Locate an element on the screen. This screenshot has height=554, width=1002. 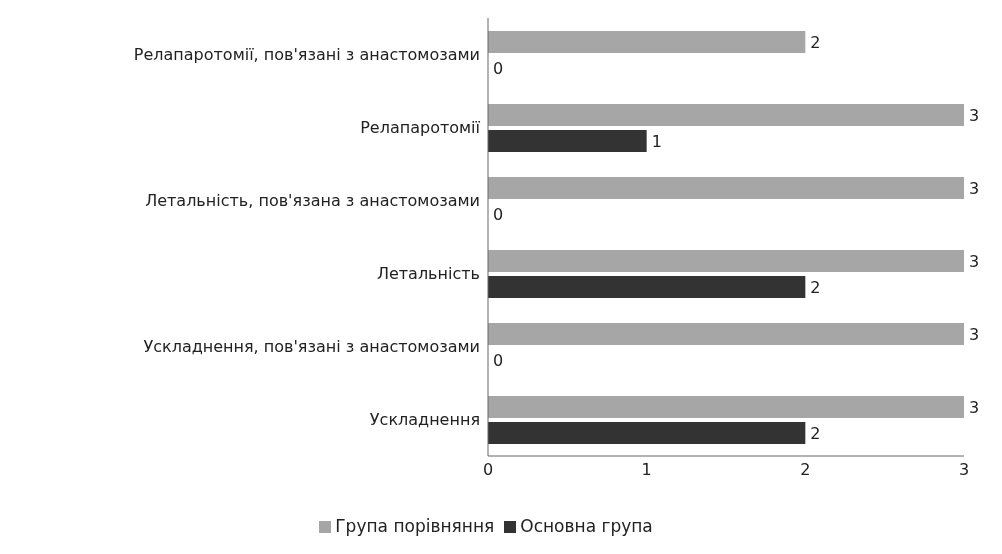
legend-label: Група порівняння is located at coordinates (415, 526).